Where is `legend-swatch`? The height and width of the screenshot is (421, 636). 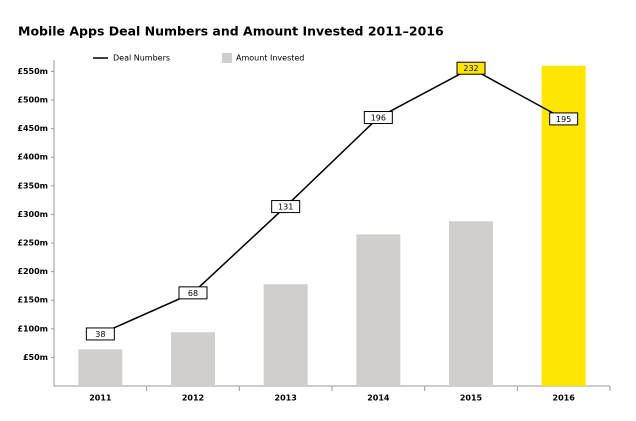
legend-swatch is located at coordinates (227, 58).